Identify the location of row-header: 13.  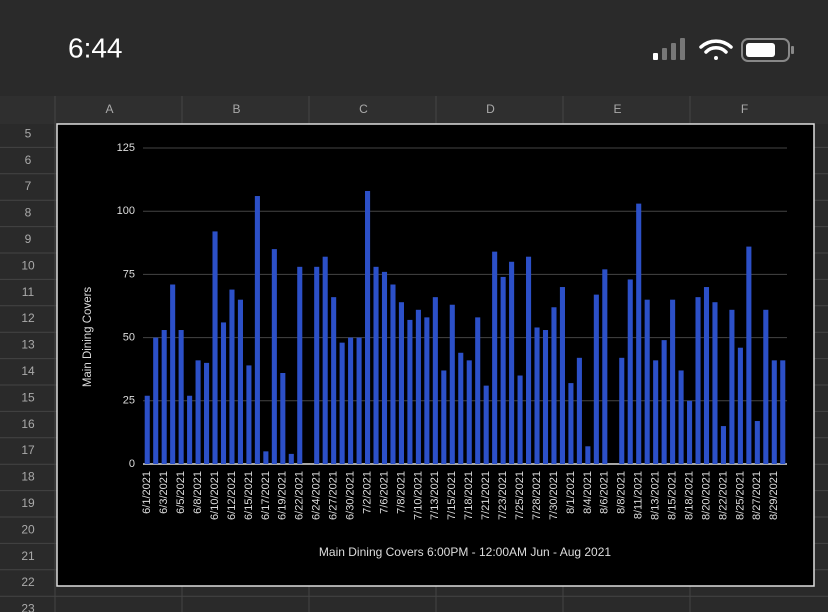
(28, 345).